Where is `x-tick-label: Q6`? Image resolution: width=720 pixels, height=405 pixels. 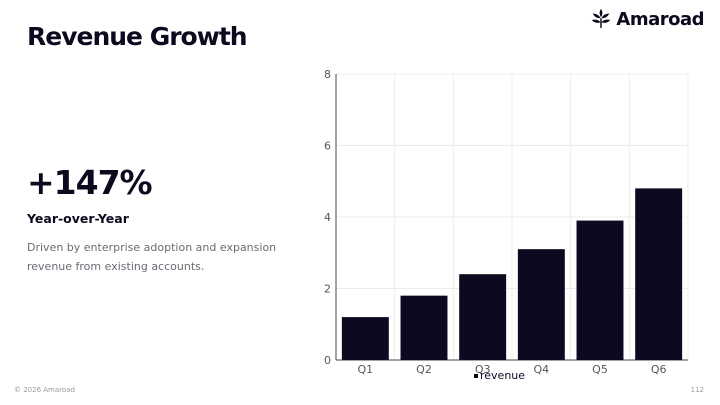 x-tick-label: Q6 is located at coordinates (659, 369).